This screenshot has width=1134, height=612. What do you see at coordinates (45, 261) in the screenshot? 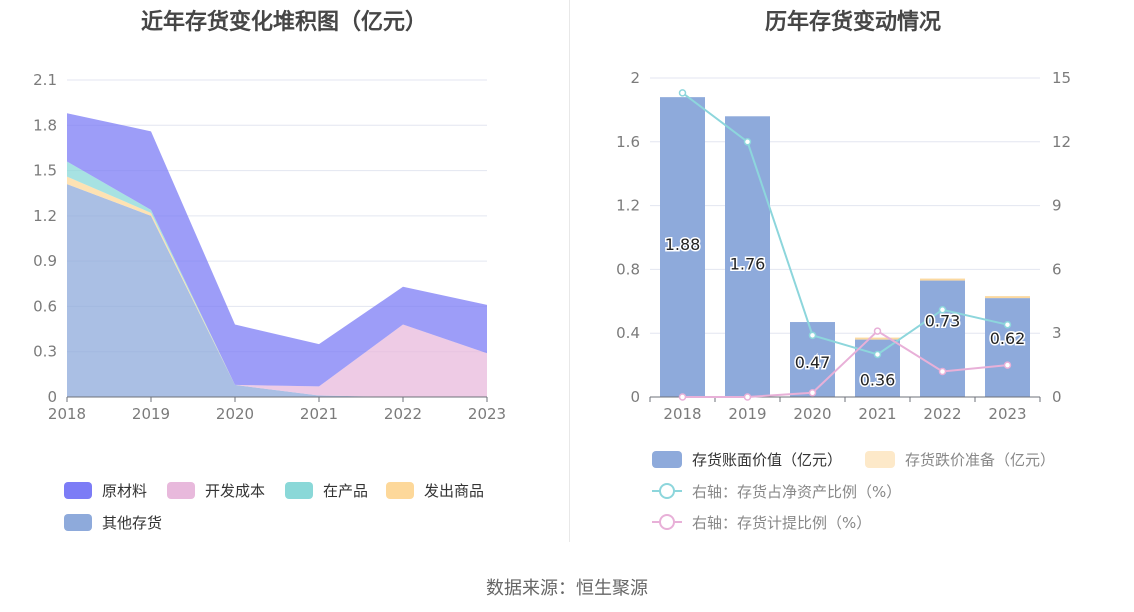
I see `y-tick-label: 0.9` at bounding box center [45, 261].